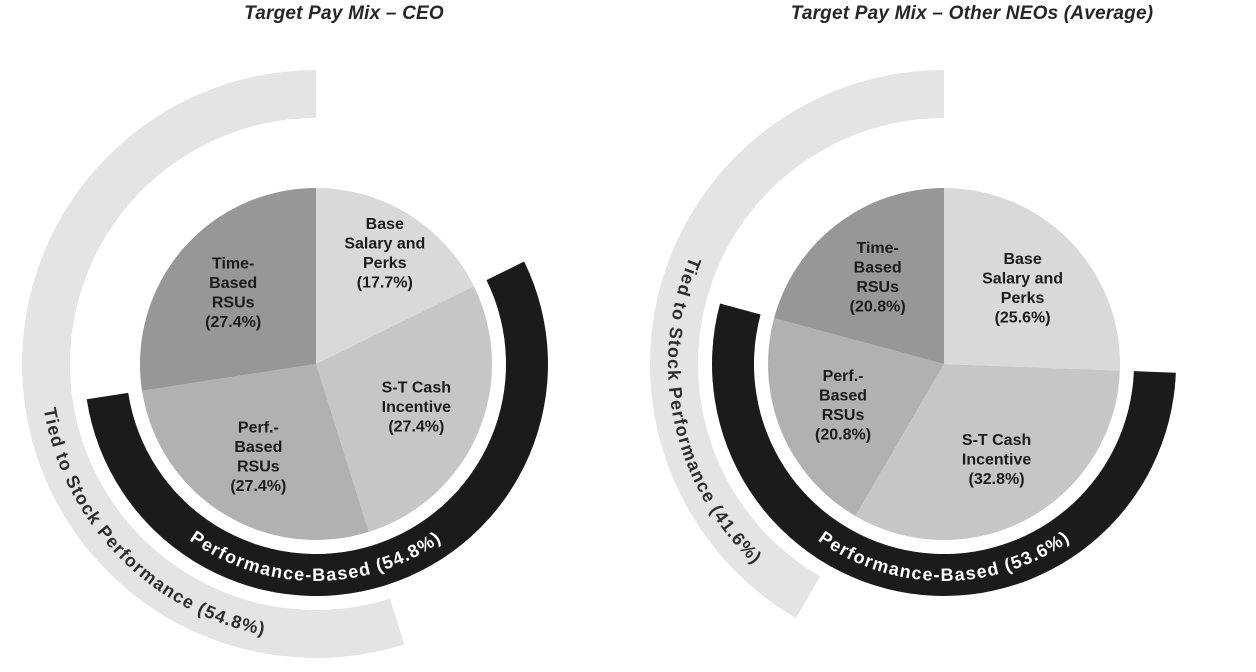  What do you see at coordinates (878, 277) in the screenshot?
I see `pie-slice-label-time-based-rsus: Time-Based RSUs (20.8%)` at bounding box center [878, 277].